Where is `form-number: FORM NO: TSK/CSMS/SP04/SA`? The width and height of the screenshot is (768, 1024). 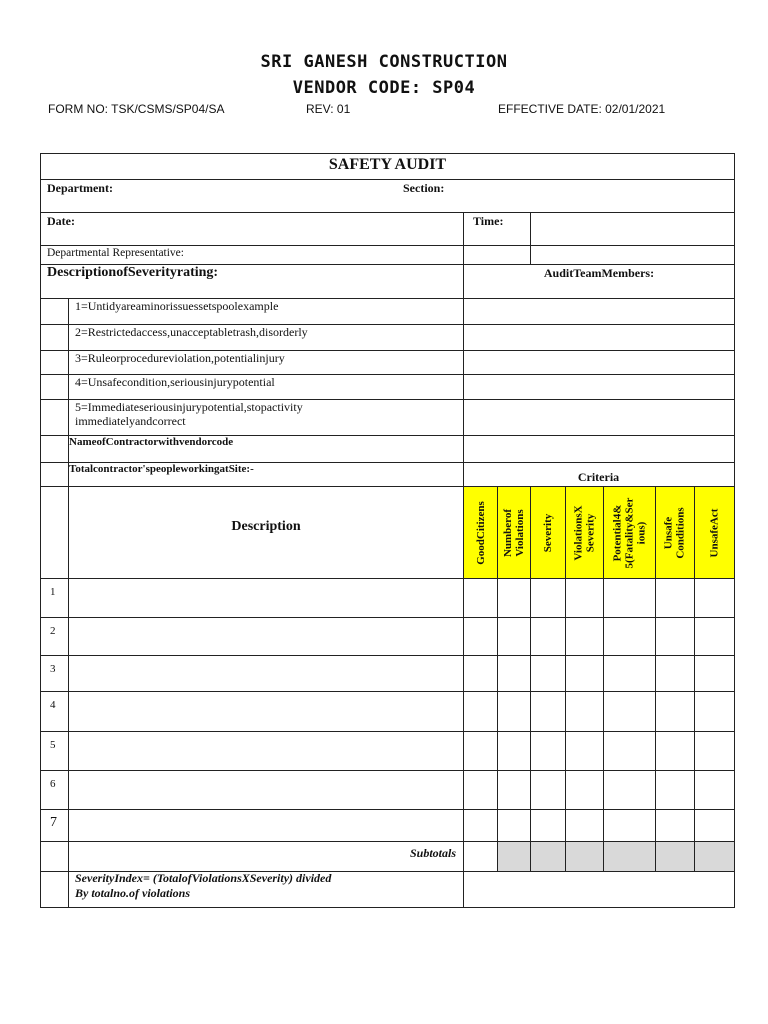
form-number: FORM NO: TSK/CSMS/SP04/SA is located at coordinates (136, 109).